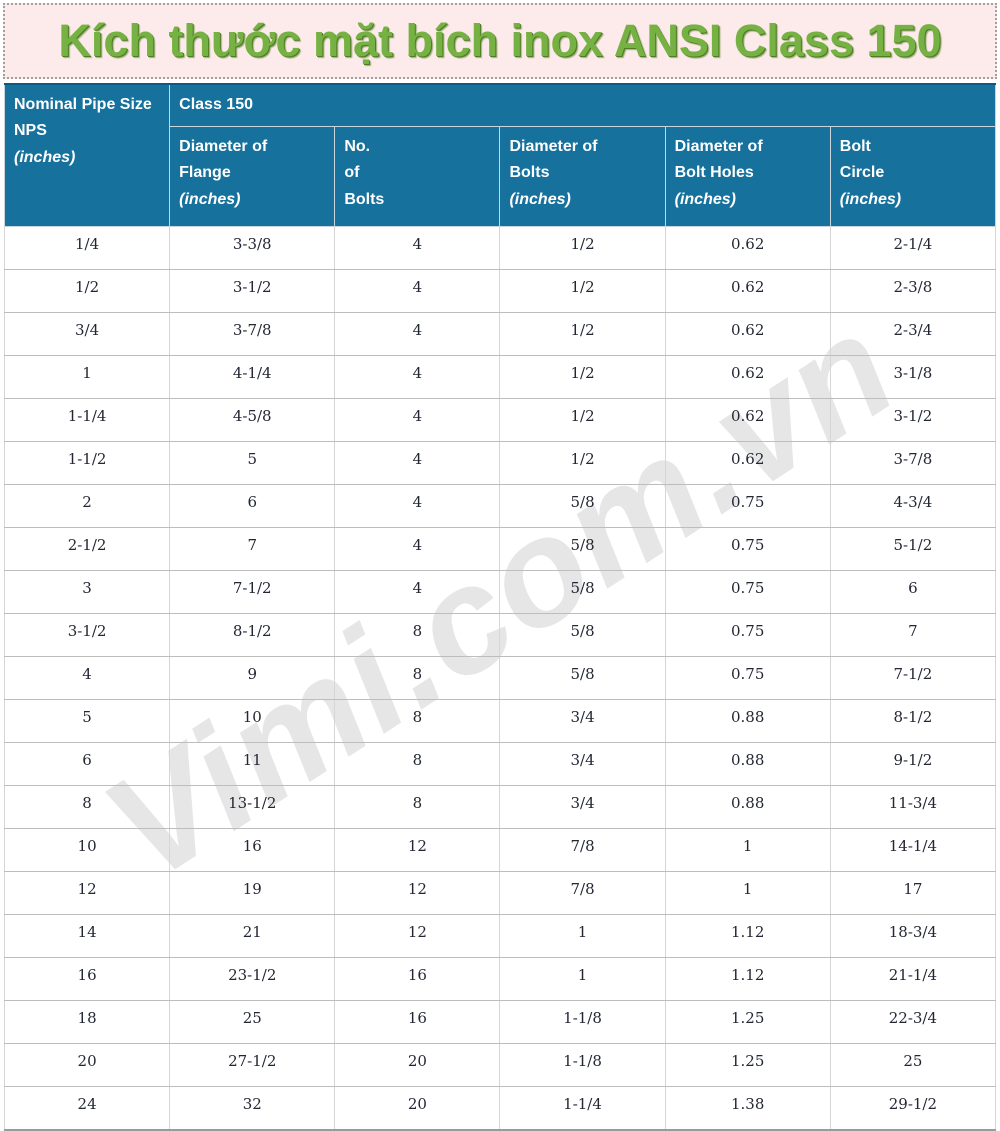 The image size is (1000, 1131). I want to click on table-row: 14 21 12 1 1.12 18-3/4, so click(500, 936).